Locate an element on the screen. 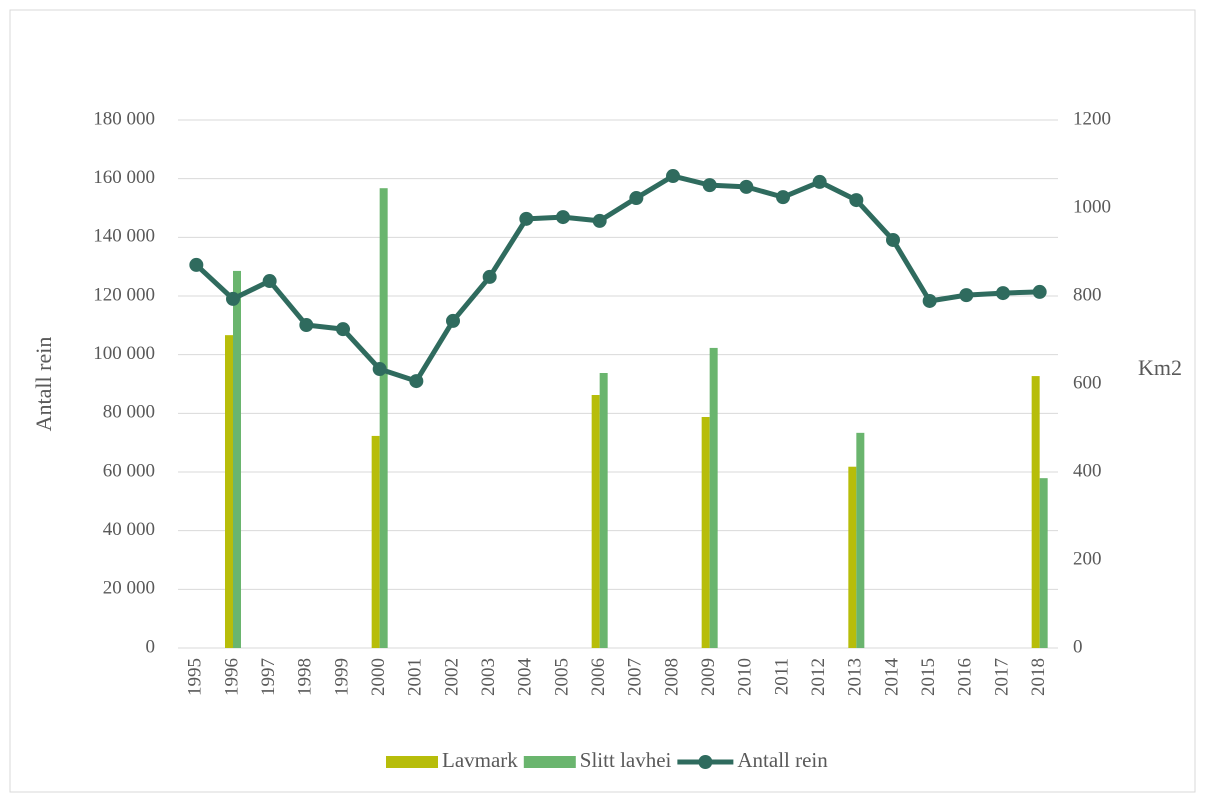 The height and width of the screenshot is (802, 1206). y-tick-label: 40 000 is located at coordinates (129, 529).